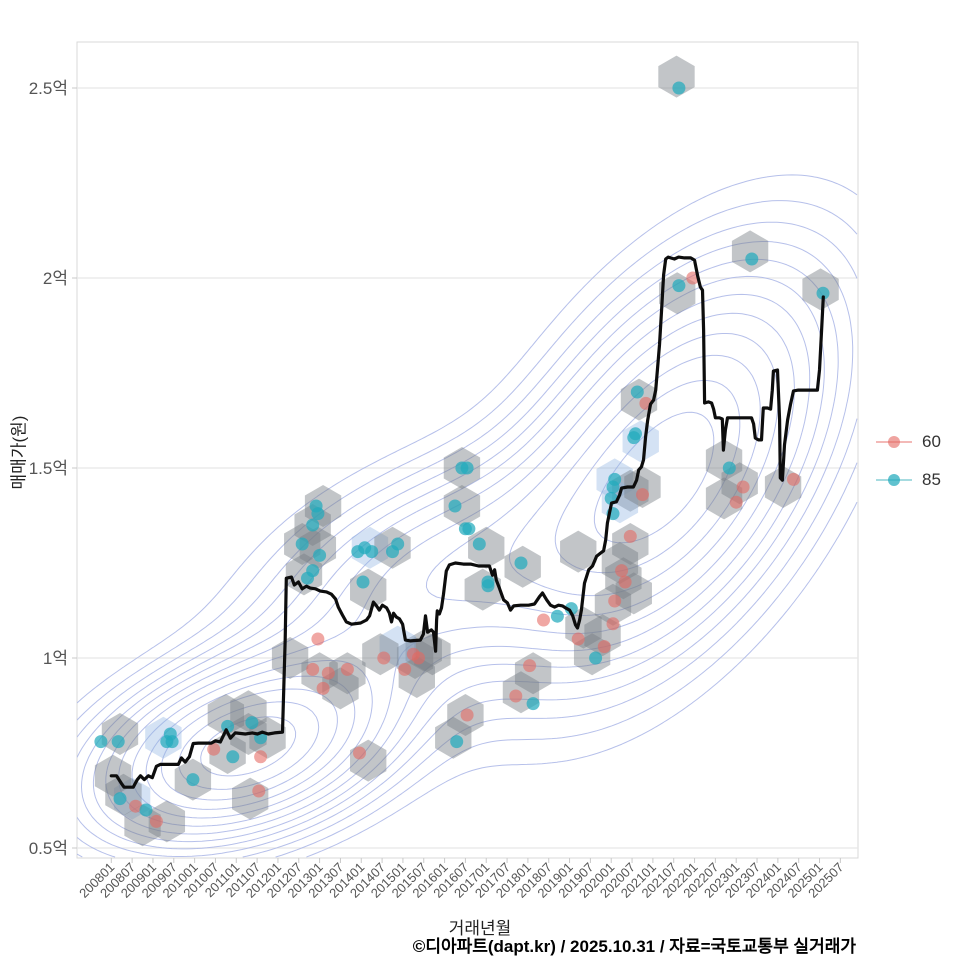 The image size is (960, 960). Describe the element at coordinates (55, 278) in the screenshot. I see `y-tick-label: 2억` at that location.